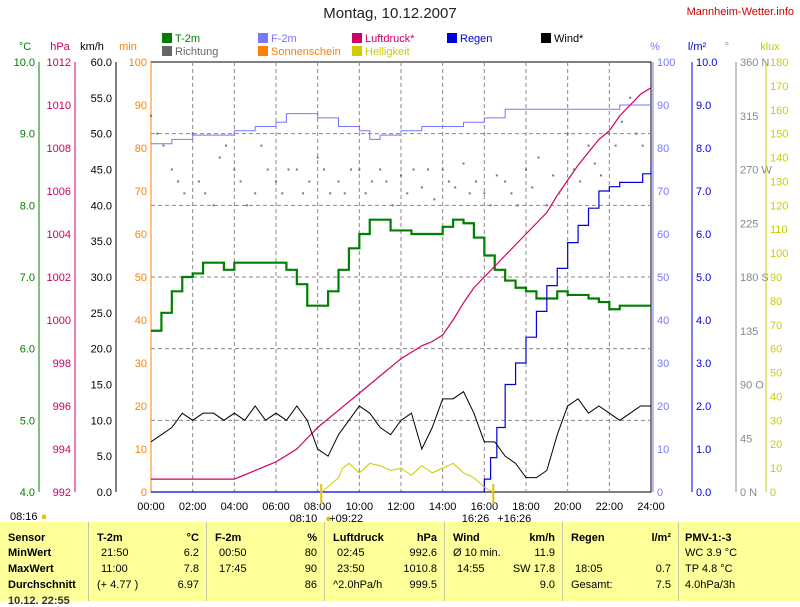 This screenshot has height=607, width=800. I want to click on lux-axis-tick: 110, so click(779, 230).